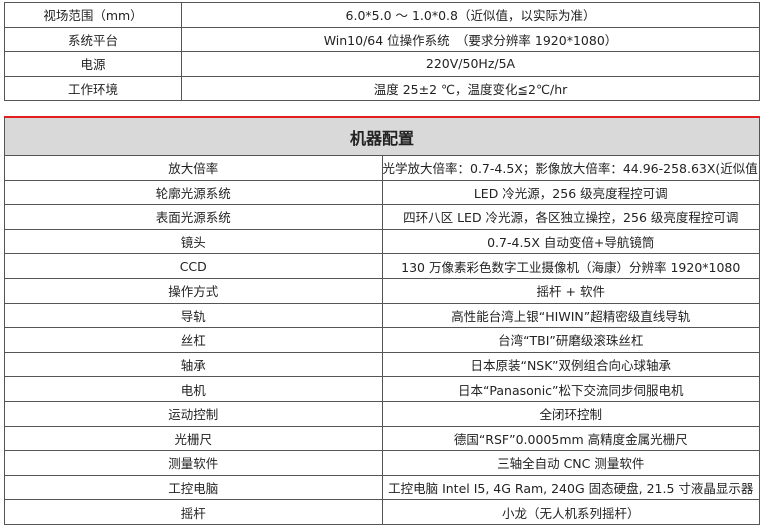 Image resolution: width=763 pixels, height=528 pixels. What do you see at coordinates (570, 389) in the screenshot?
I see `spec-value: 日本“Panasonic”松下交流同步伺服电机` at bounding box center [570, 389].